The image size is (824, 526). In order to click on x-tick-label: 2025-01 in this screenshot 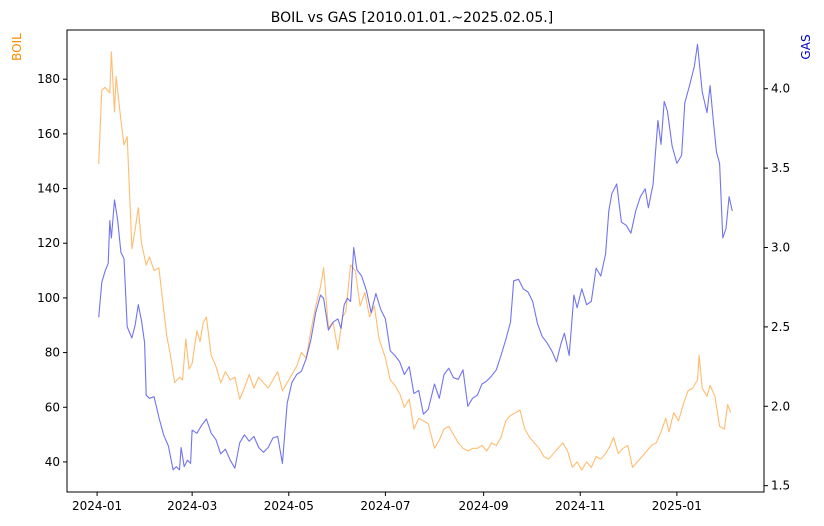, I will do `click(677, 506)`.